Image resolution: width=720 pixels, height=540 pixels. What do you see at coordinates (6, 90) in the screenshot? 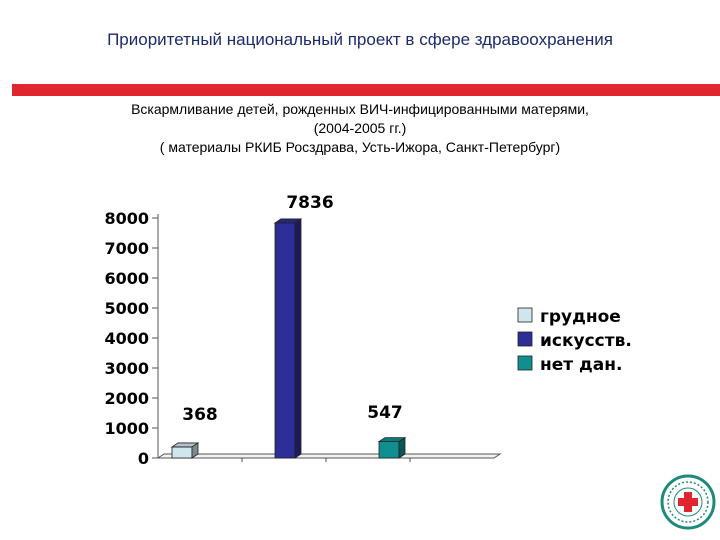
I see `divider-notch` at bounding box center [6, 90].